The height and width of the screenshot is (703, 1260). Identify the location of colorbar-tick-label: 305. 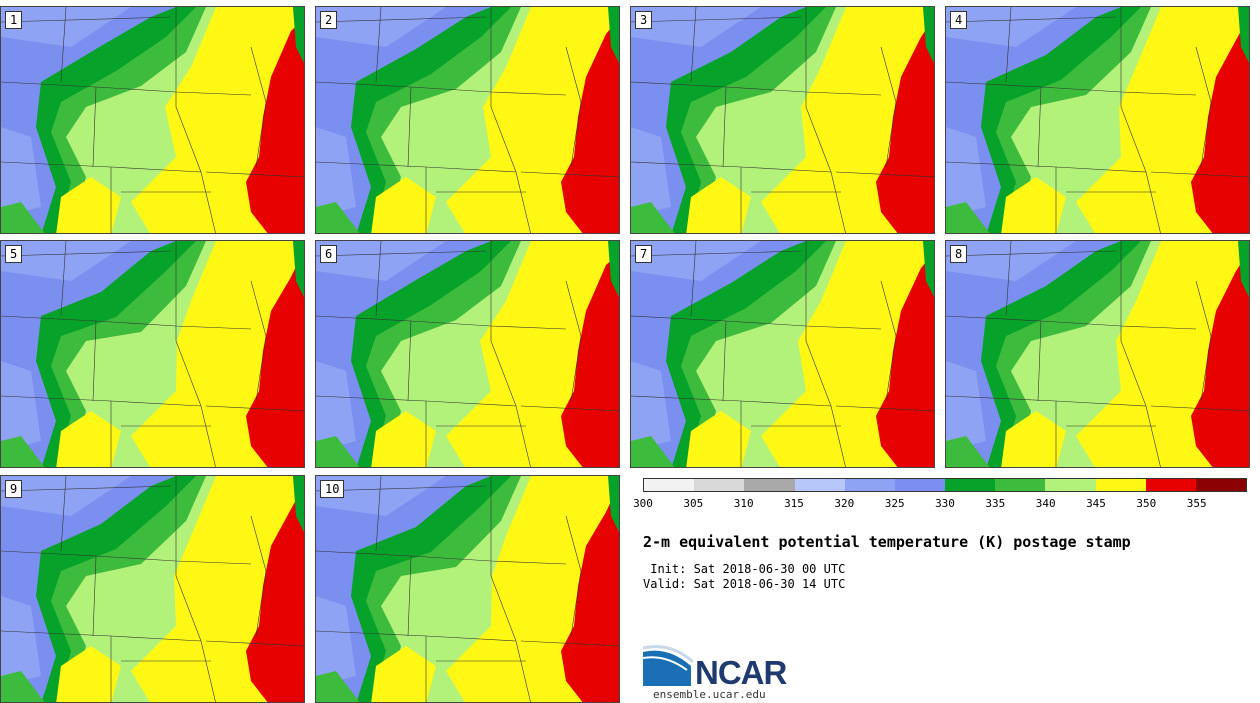
(693, 503).